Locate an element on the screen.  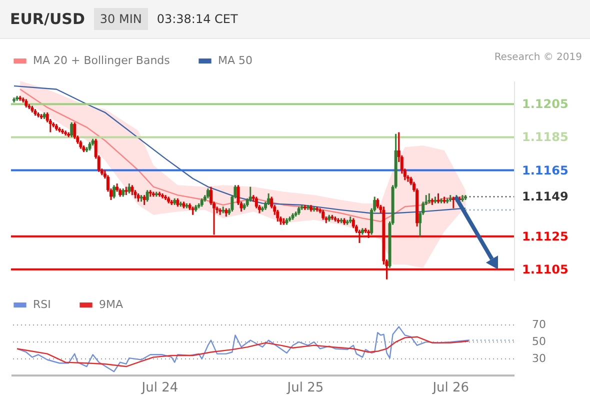
y-tick-label: 1.1165 is located at coordinates (545, 170).